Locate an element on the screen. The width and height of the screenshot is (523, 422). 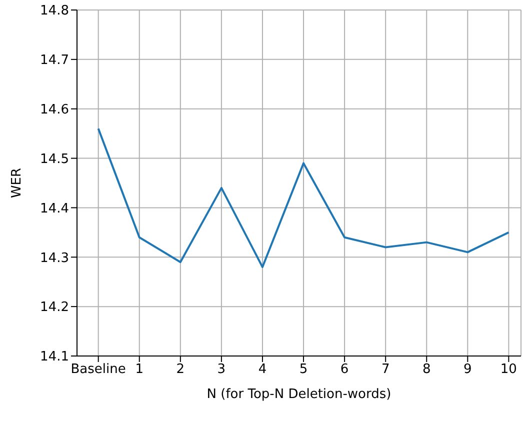
x-tick-label: 3 is located at coordinates (221, 370).